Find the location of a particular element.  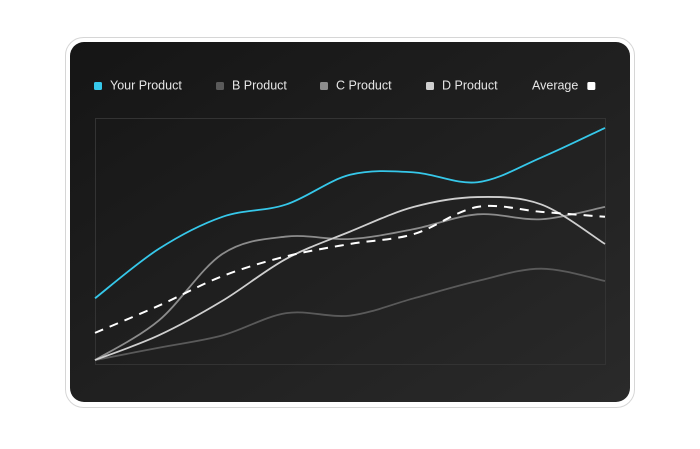

legend-label: C Product is located at coordinates (364, 85).